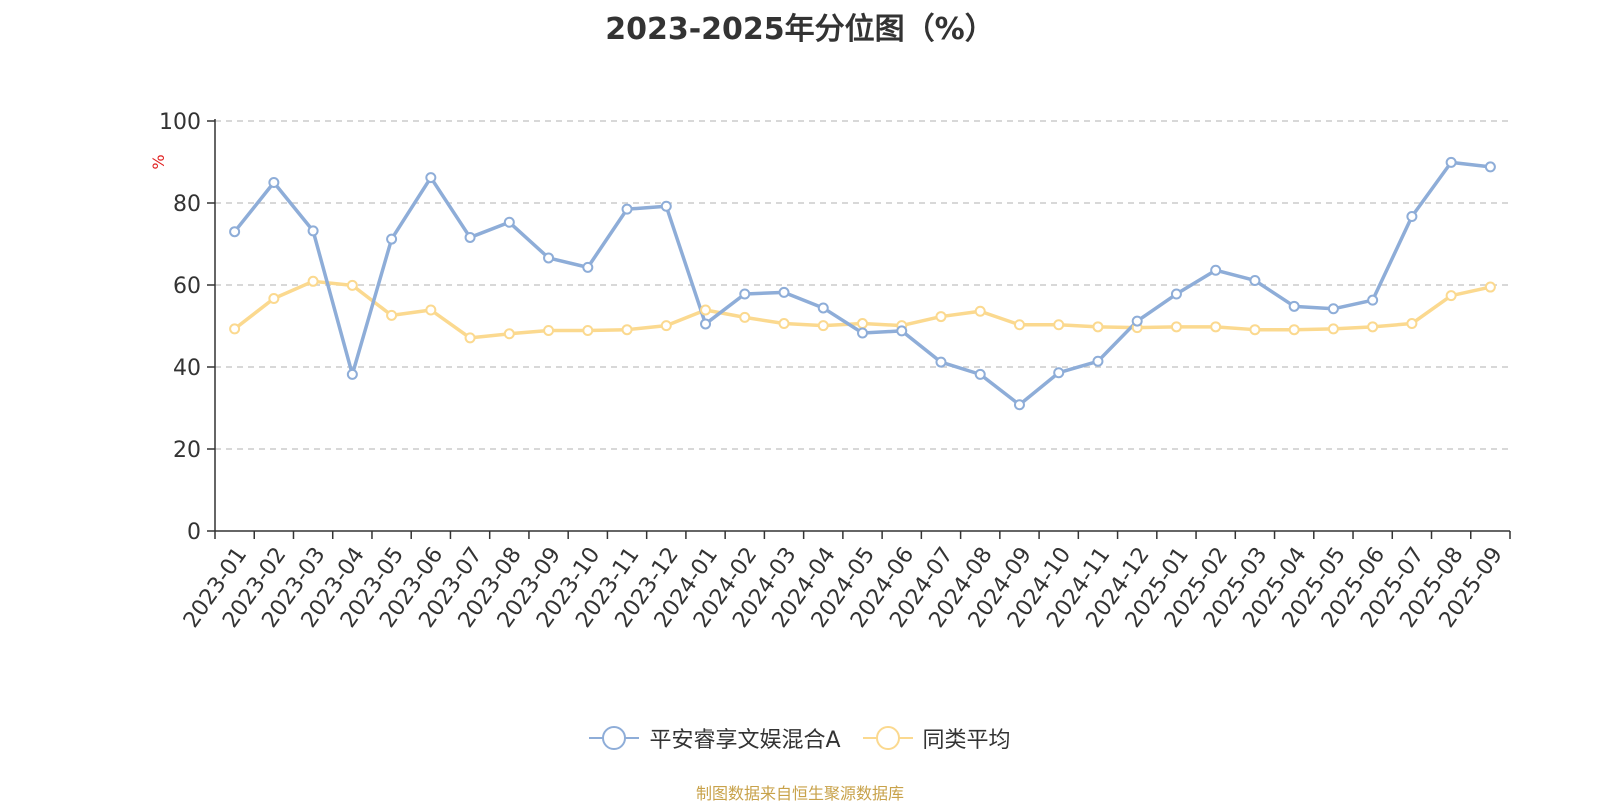 This screenshot has width=1600, height=804. What do you see at coordinates (187, 368) in the screenshot?
I see `y-tick-label-2: 40` at bounding box center [187, 368].